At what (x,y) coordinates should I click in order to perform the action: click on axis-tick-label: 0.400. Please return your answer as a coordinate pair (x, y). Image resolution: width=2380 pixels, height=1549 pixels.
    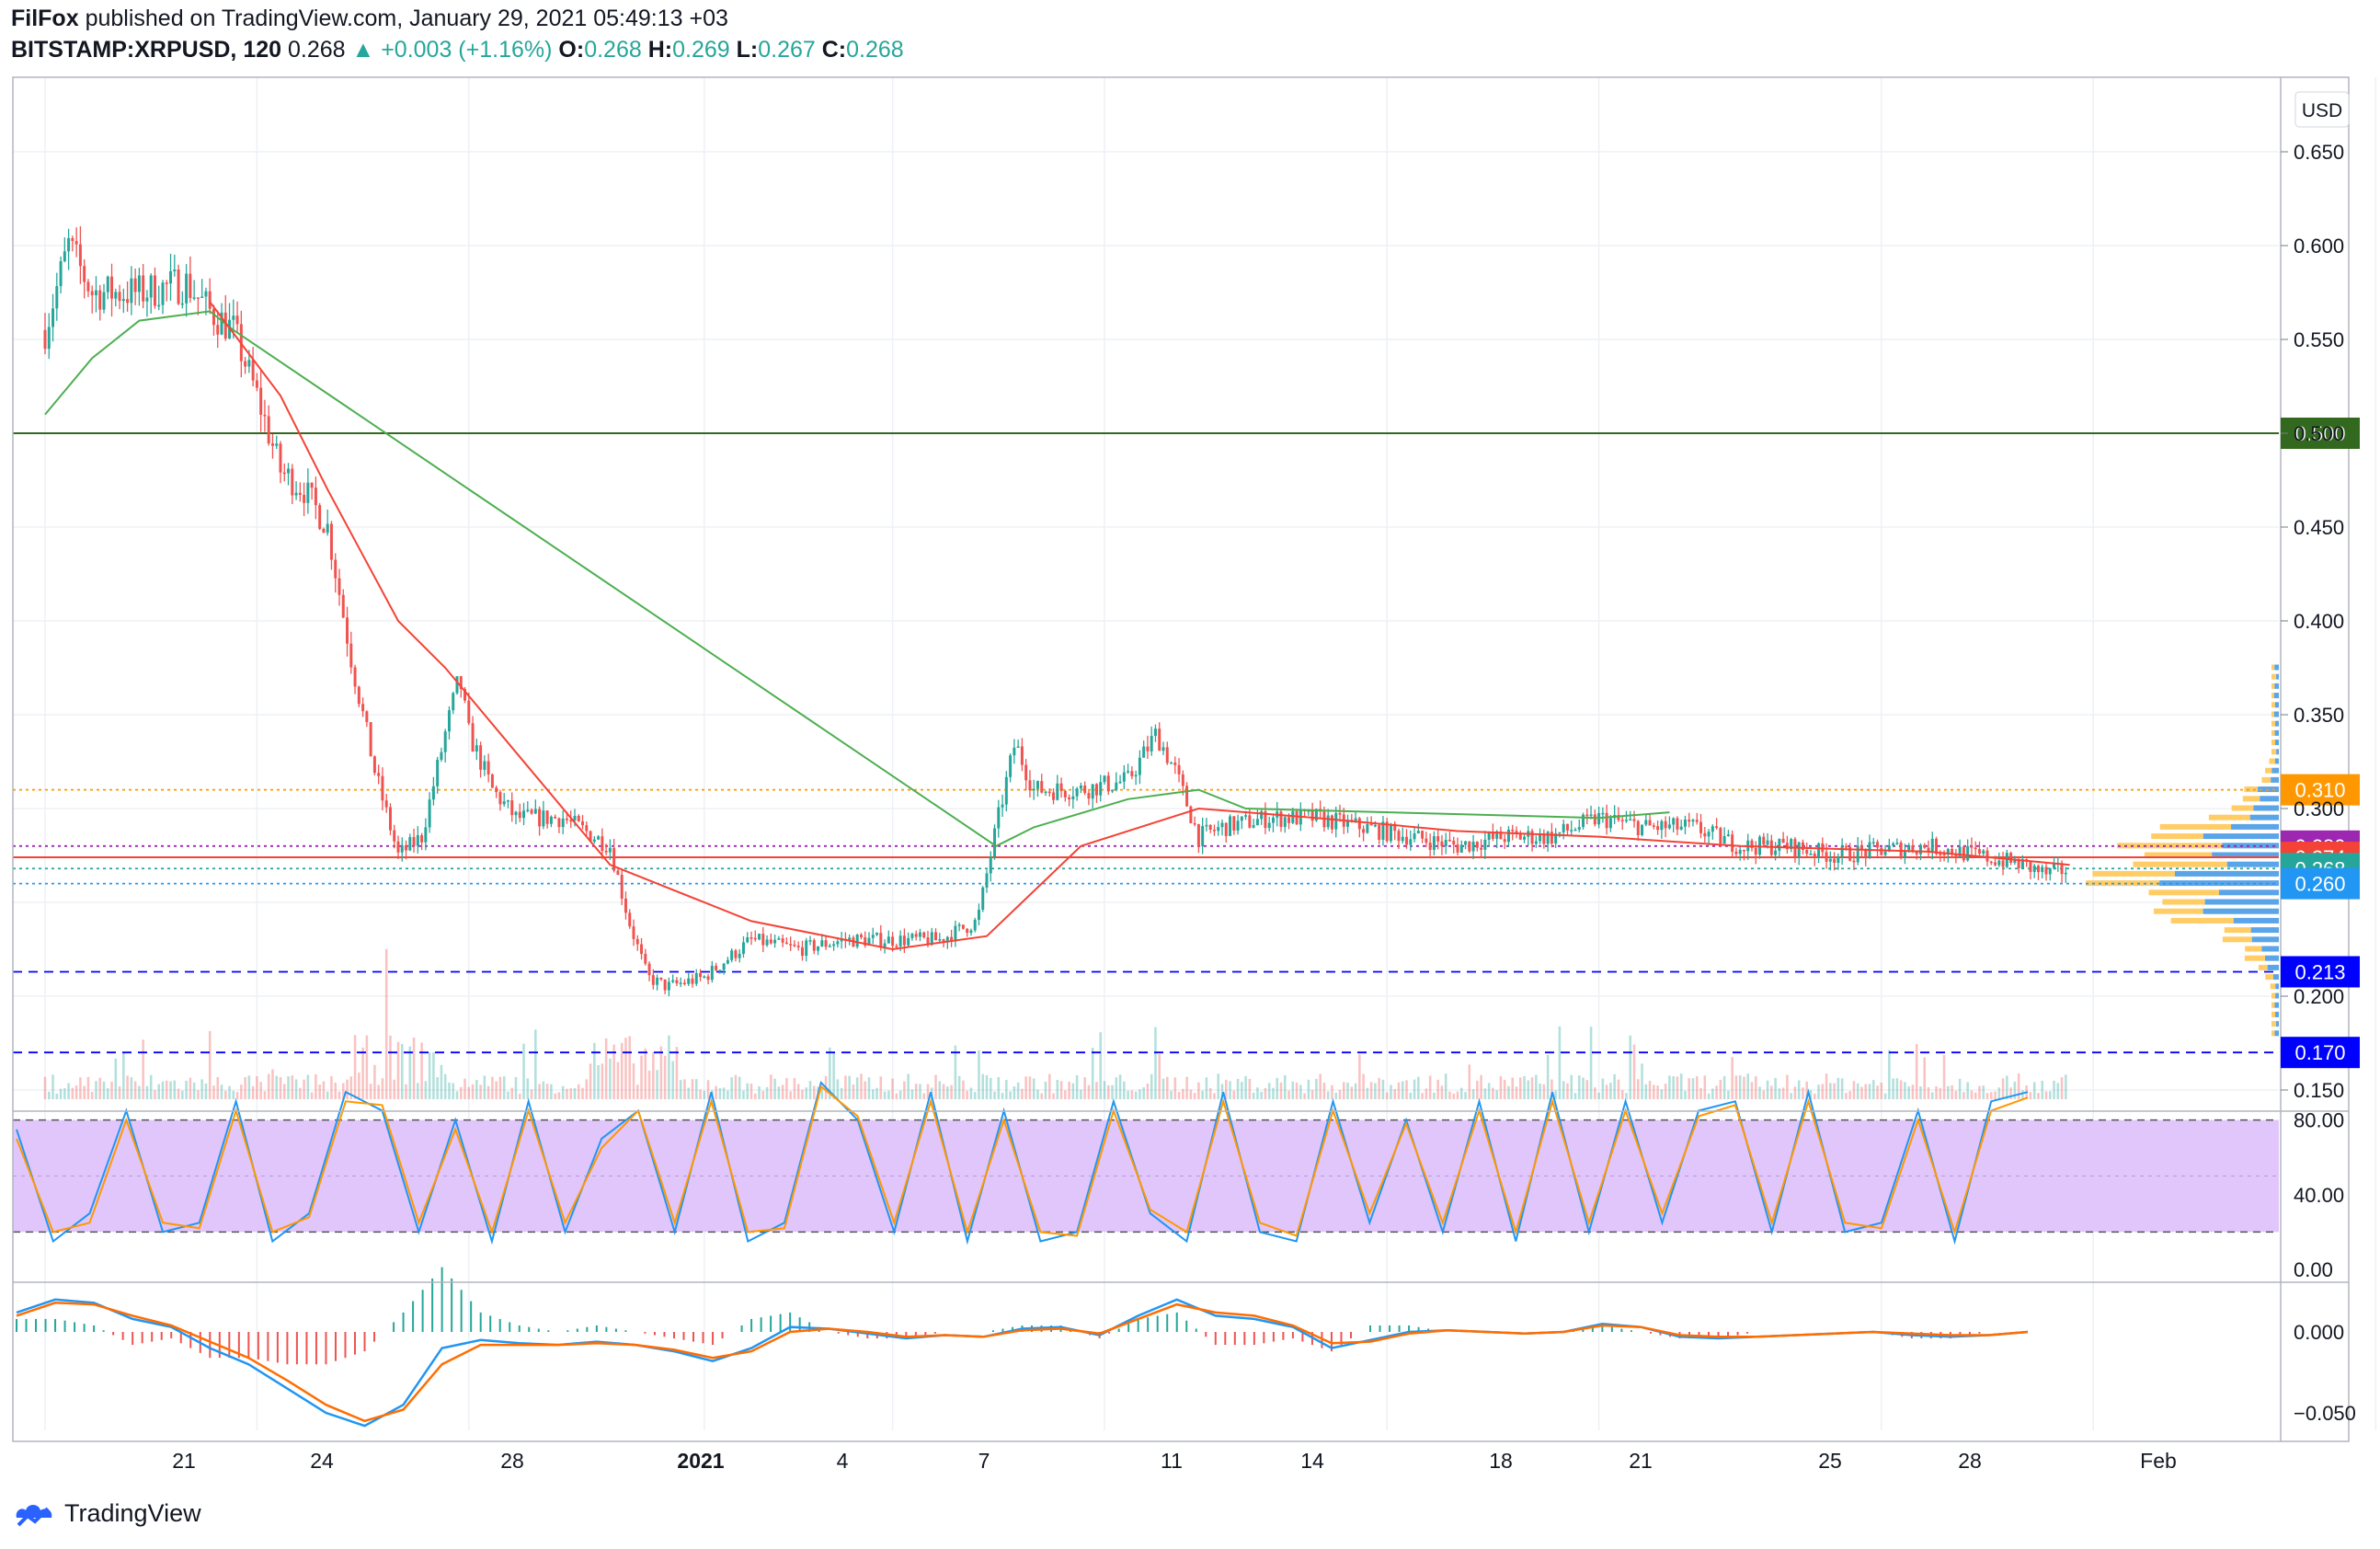
    Looking at the image, I should click on (2319, 622).